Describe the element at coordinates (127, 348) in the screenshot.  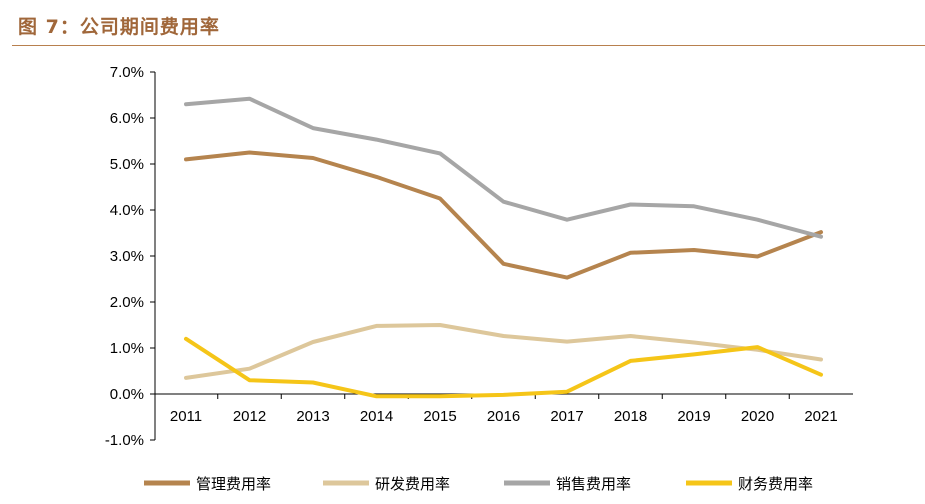
I see `y-tick-label: 1.0%` at that location.